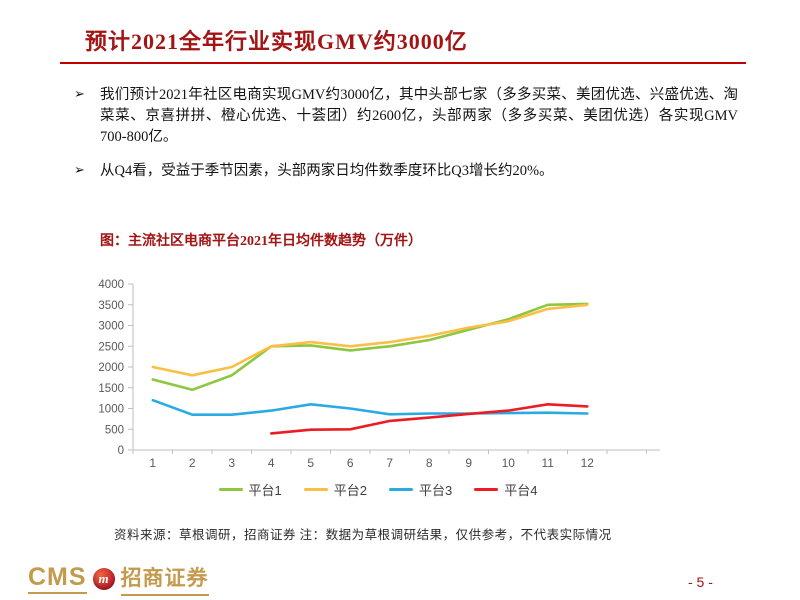  I want to click on chart-title: 图：主流社区电商平台2021年日均件数趋势（万件）, so click(261, 241).